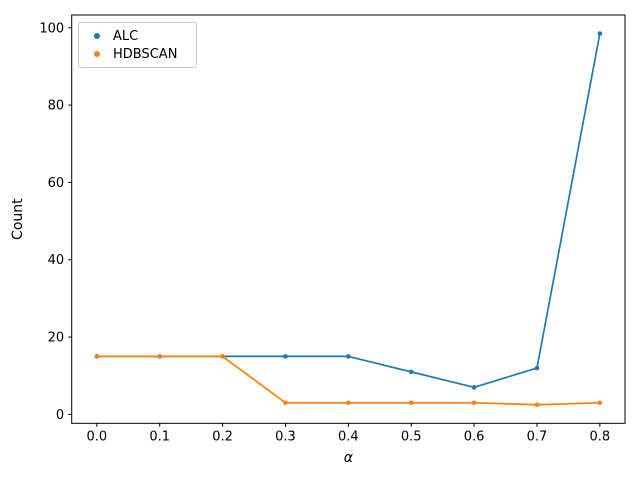  I want to click on x-tick-label: 0.6, so click(474, 436).